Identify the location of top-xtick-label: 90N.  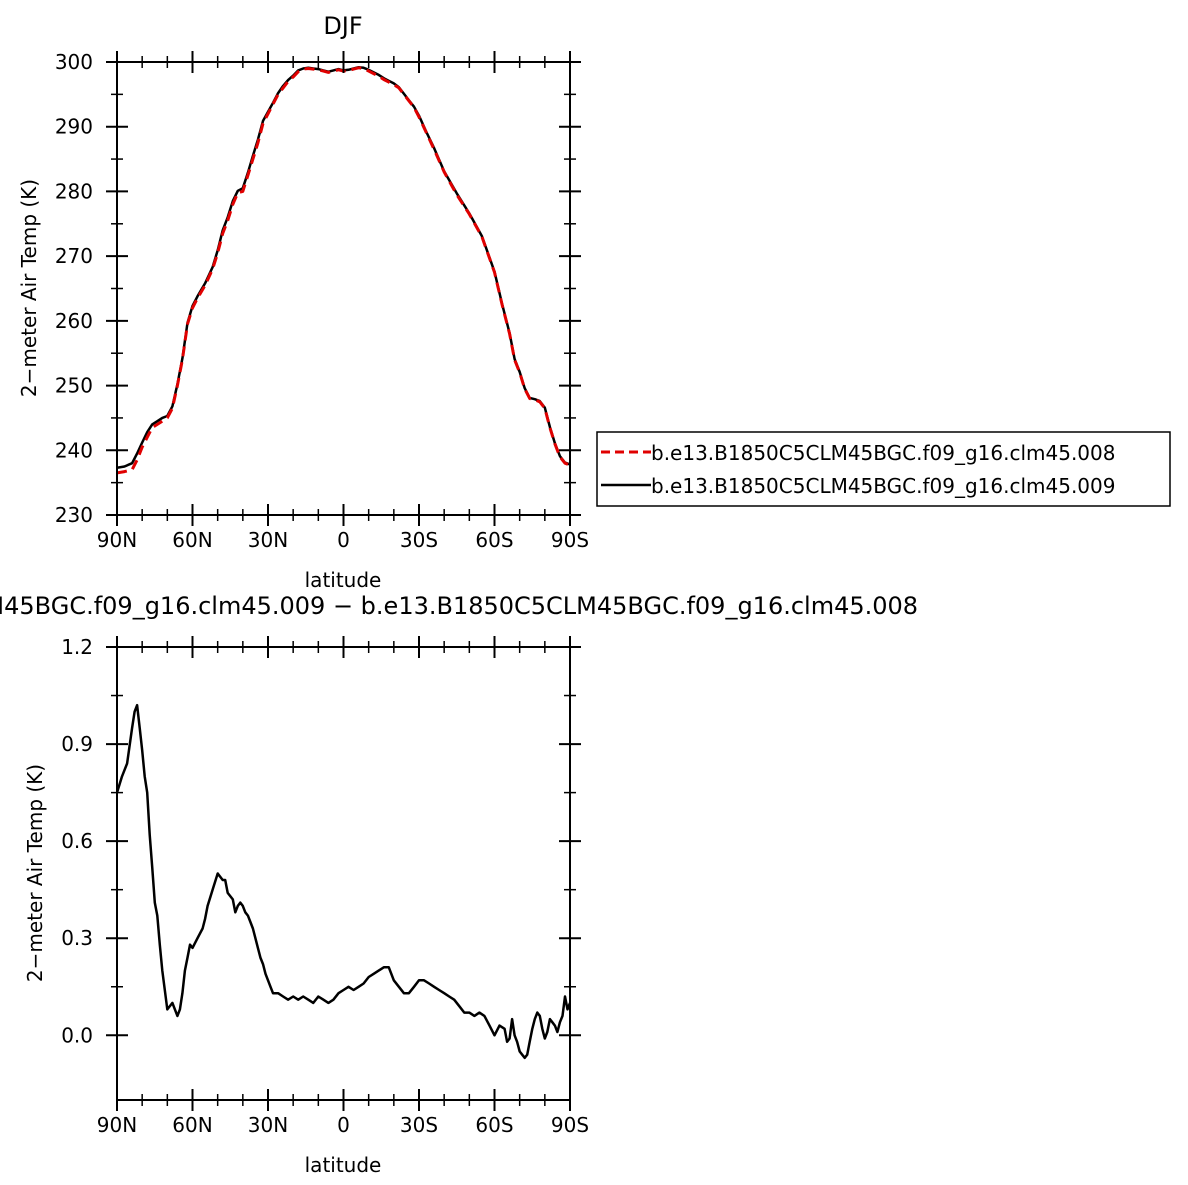
(117, 540).